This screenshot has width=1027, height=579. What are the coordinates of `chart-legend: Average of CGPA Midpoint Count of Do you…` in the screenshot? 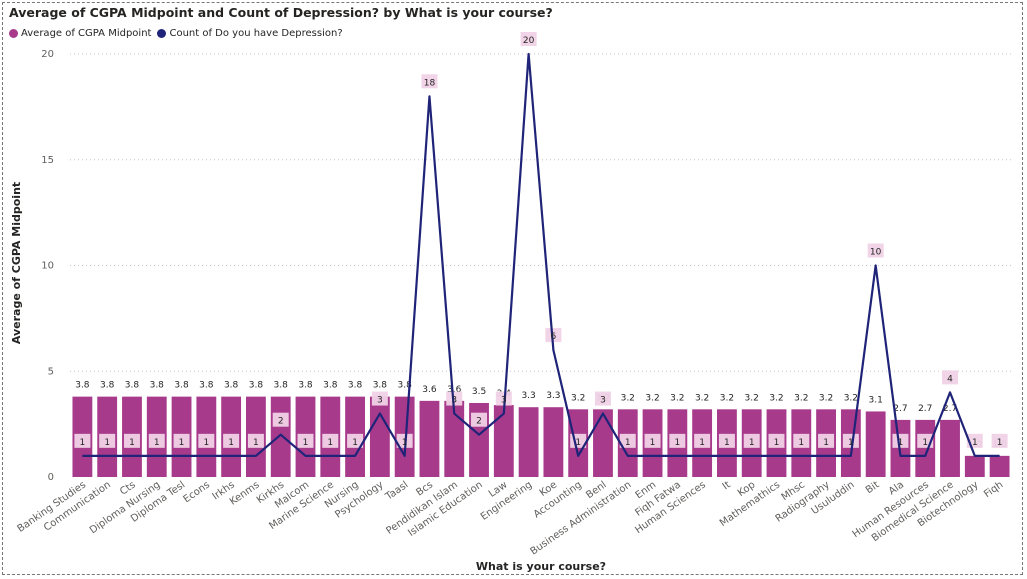 It's located at (179, 33).